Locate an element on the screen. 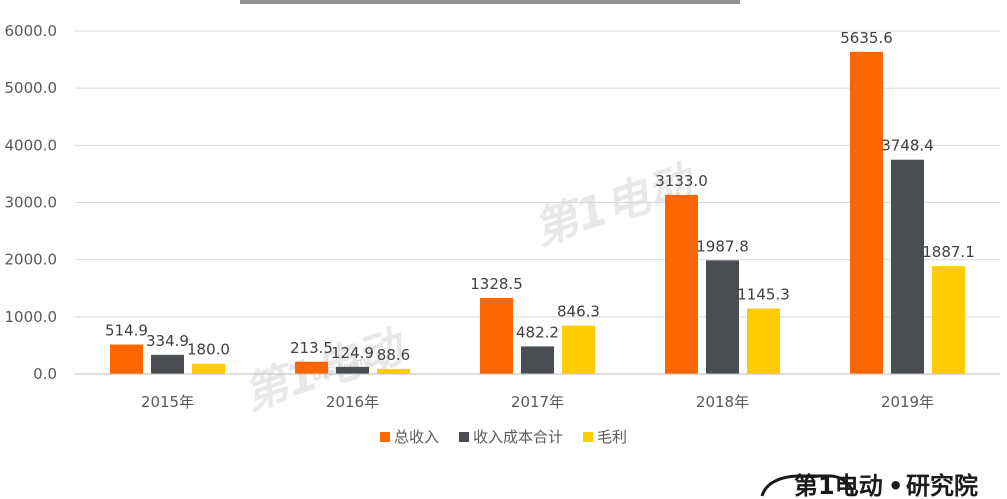 This screenshot has width=1007, height=499. y-tick-label: 6000.0 is located at coordinates (31, 31).